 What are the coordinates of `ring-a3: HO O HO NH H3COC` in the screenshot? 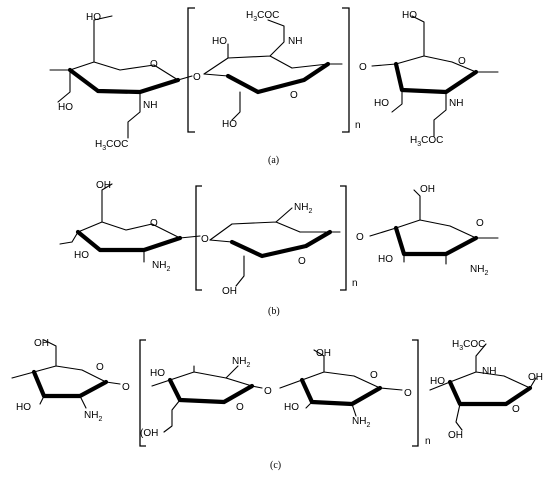 It's located at (435, 79).